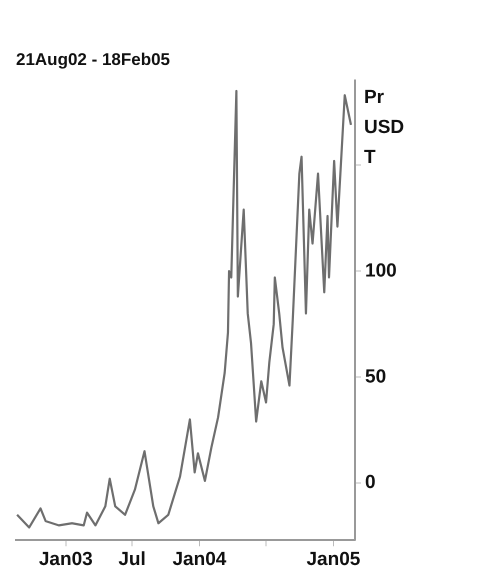 This screenshot has width=494, height=577. What do you see at coordinates (333, 559) in the screenshot?
I see `x-tick-label: Jan05` at bounding box center [333, 559].